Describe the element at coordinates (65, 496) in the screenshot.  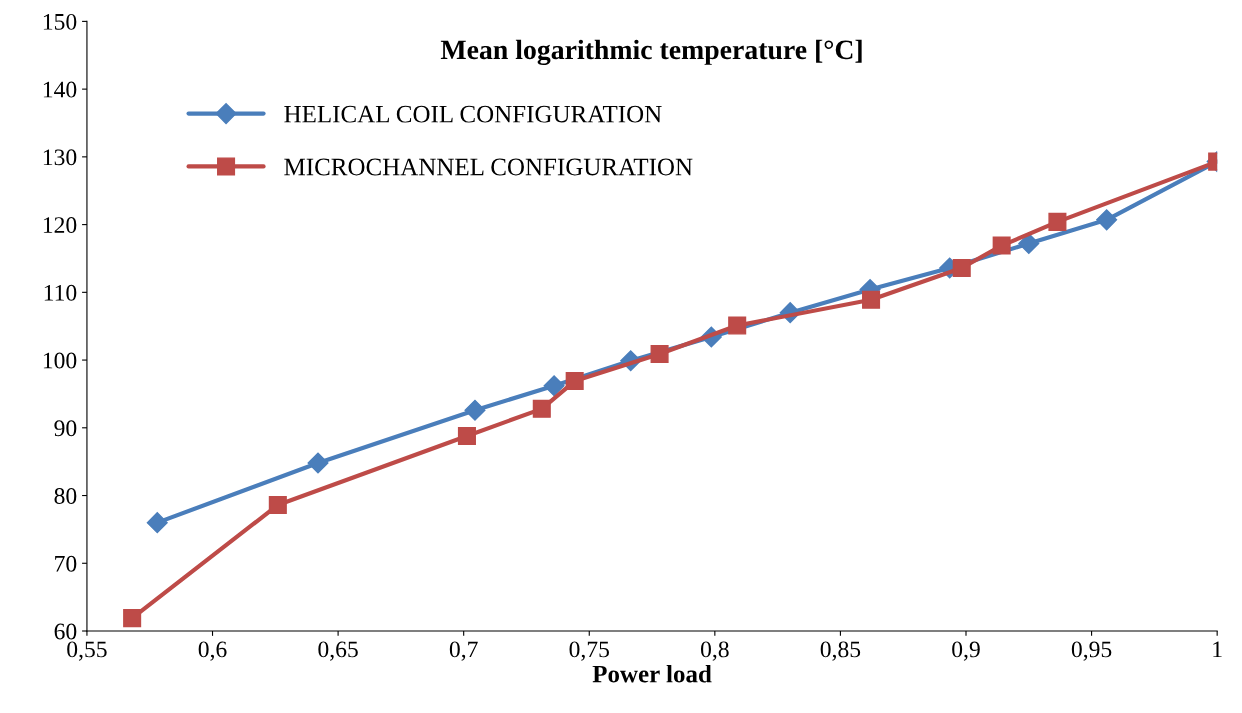
I see `y-tick-label: 80` at that location.